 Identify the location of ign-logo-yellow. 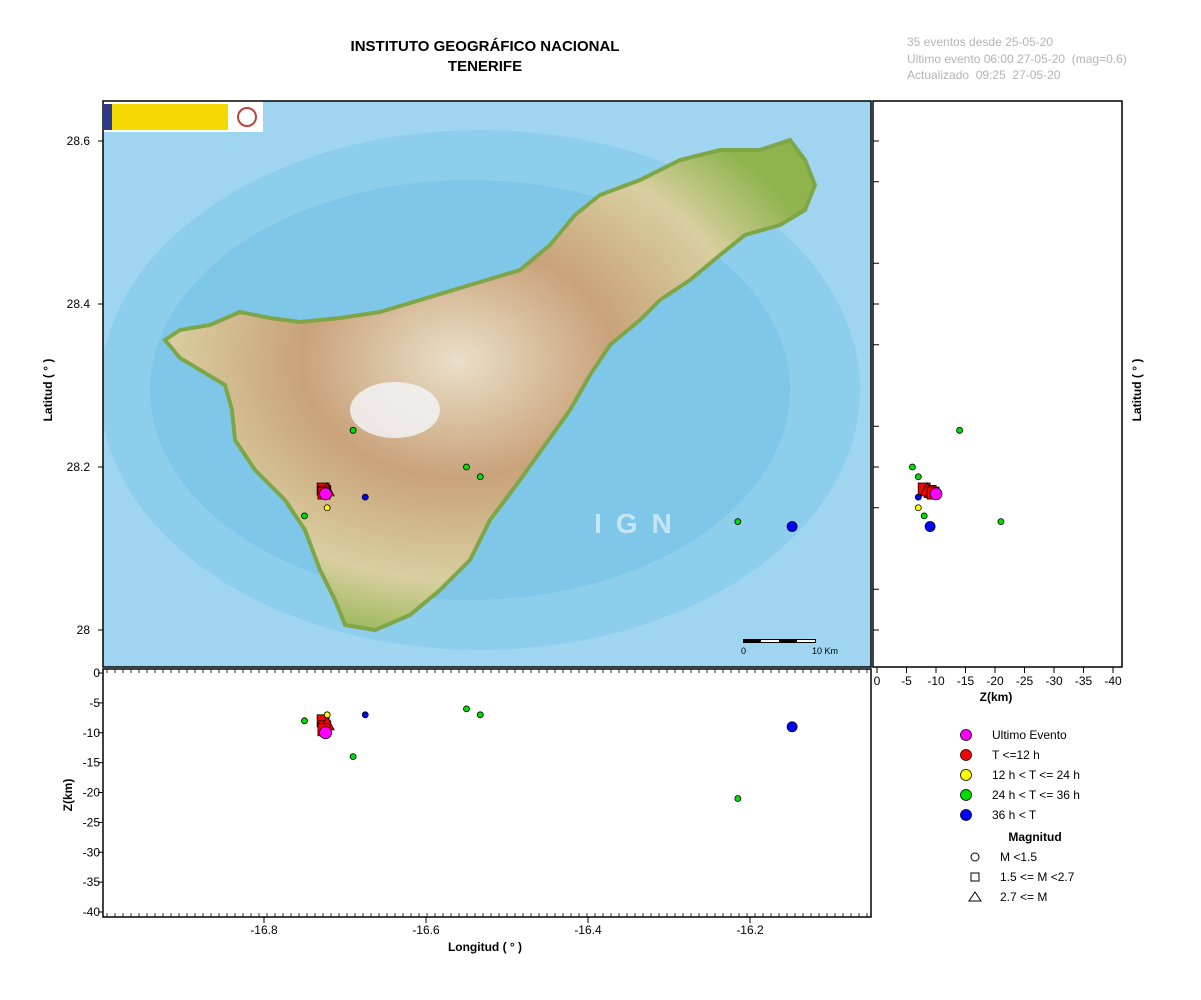
(170, 117).